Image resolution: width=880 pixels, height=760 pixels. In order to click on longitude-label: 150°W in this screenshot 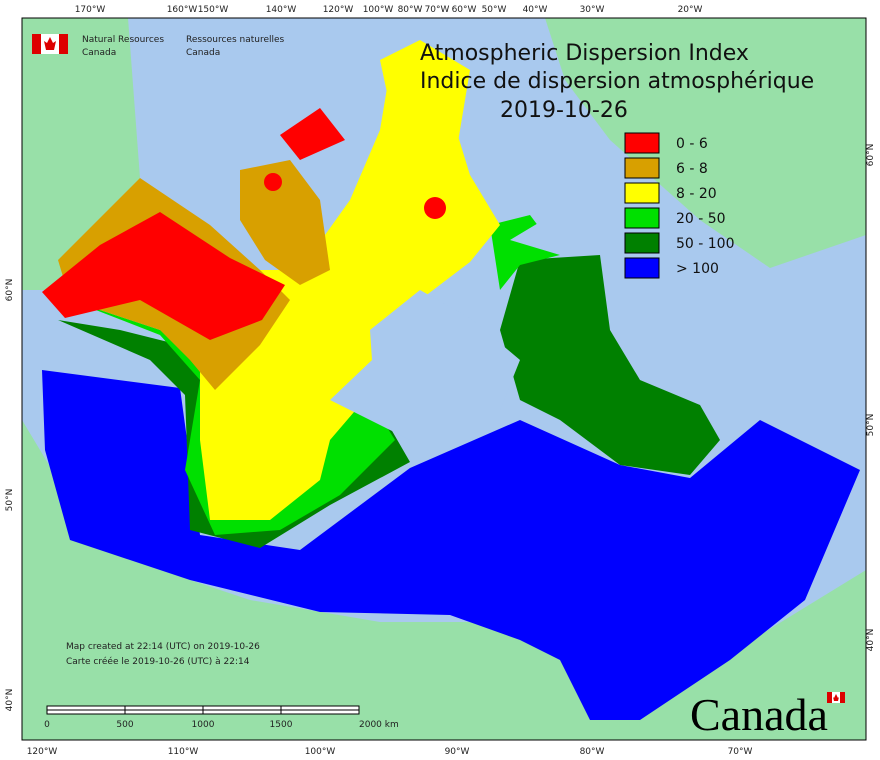, I will do `click(213, 10)`.